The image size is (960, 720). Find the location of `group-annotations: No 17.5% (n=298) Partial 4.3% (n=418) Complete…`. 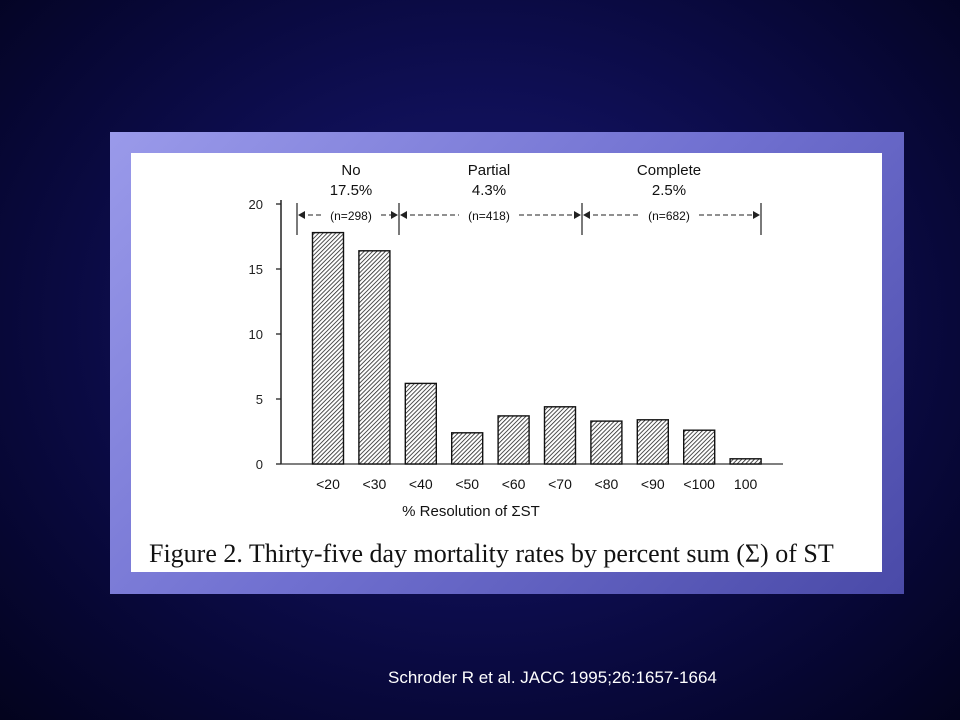

group-annotations: No 17.5% (n=298) Partial 4.3% (n=418) Complete… is located at coordinates (529, 198).